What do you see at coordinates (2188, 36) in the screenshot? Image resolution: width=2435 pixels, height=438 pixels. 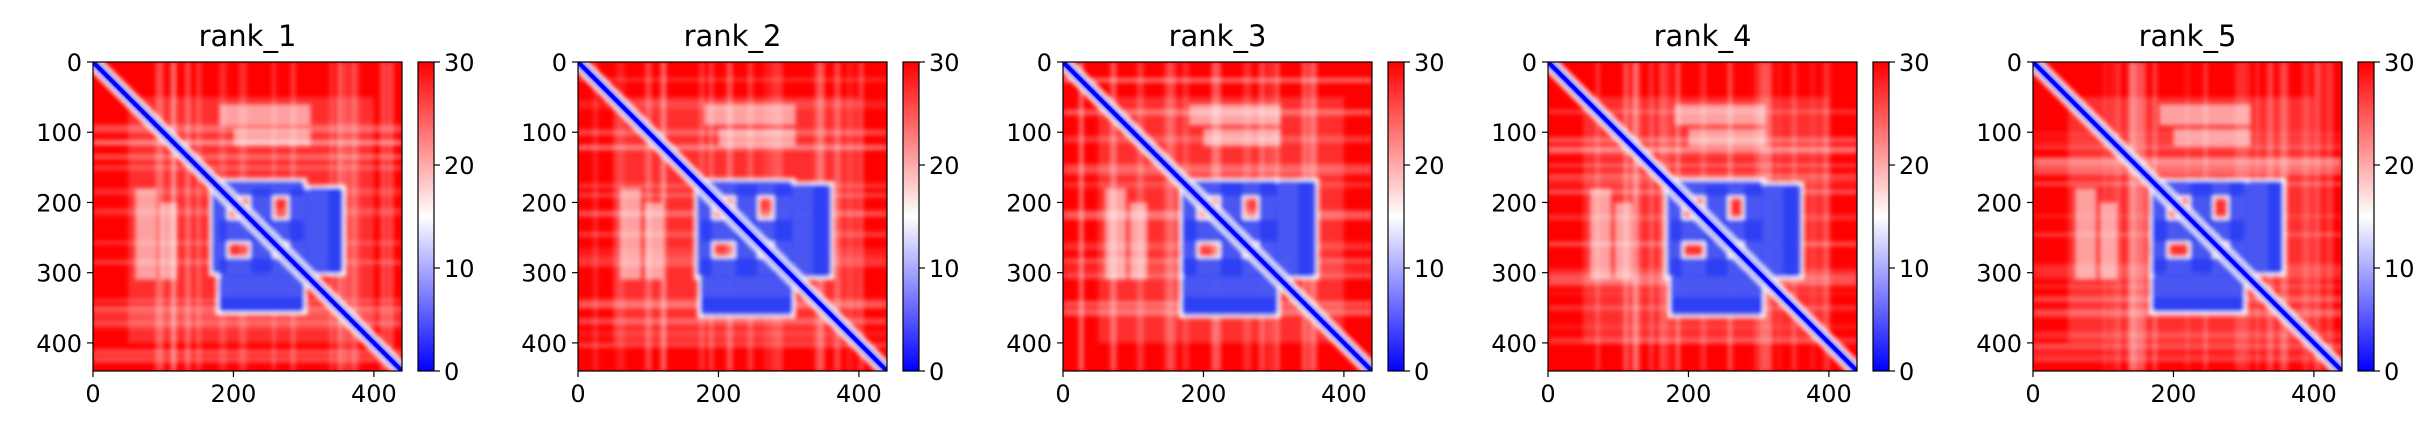 I see `subplot-title: rank_5` at bounding box center [2188, 36].